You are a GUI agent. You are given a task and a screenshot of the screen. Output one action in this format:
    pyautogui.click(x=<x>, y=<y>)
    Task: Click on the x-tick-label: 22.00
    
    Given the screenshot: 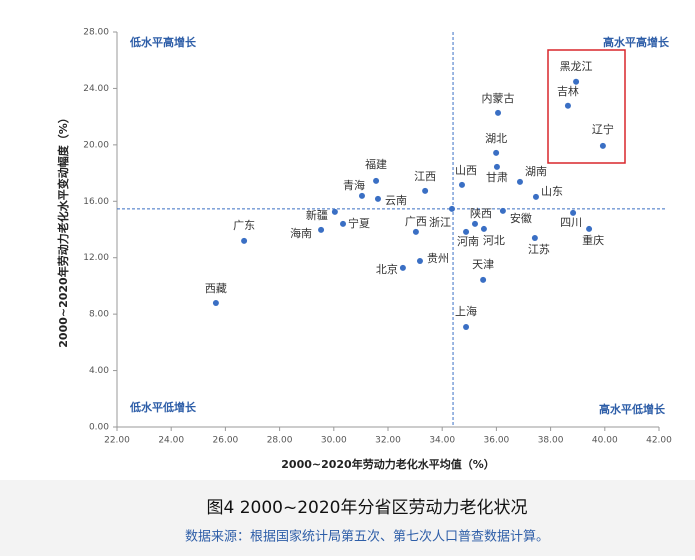 What is the action you would take?
    pyautogui.click(x=117, y=441)
    